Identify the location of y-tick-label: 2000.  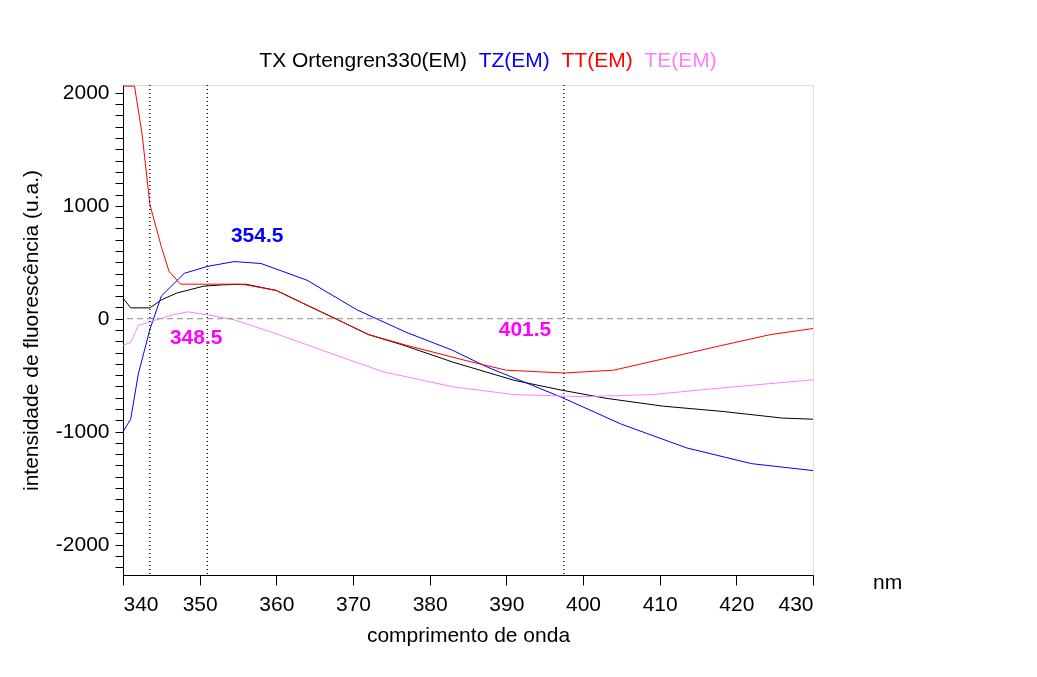
(86, 92).